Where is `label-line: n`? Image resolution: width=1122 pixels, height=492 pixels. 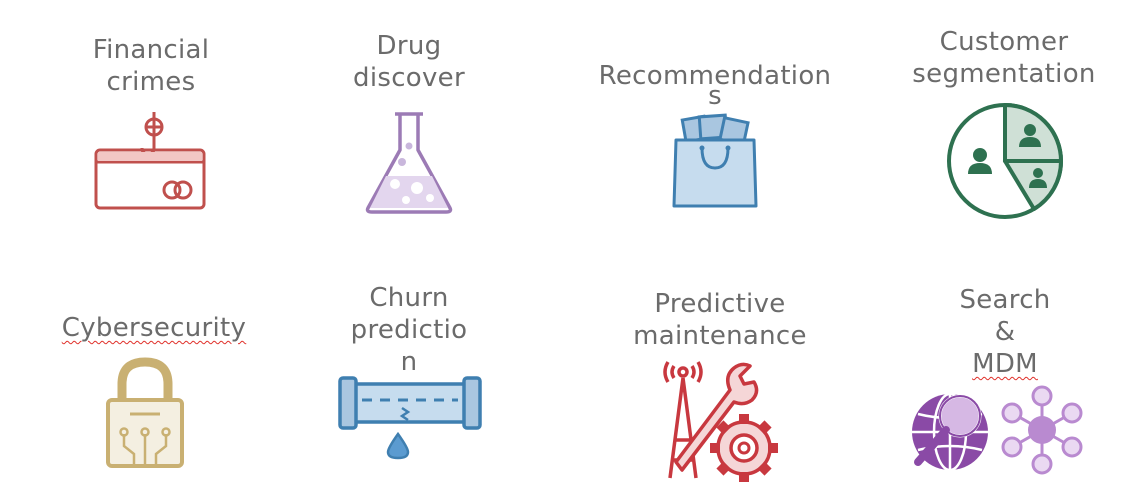
label-line: n is located at coordinates (409, 362).